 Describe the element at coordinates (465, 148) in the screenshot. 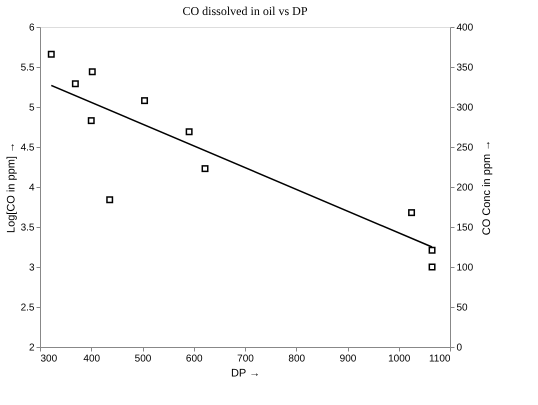

I see `y2-tick-label: 250` at that location.